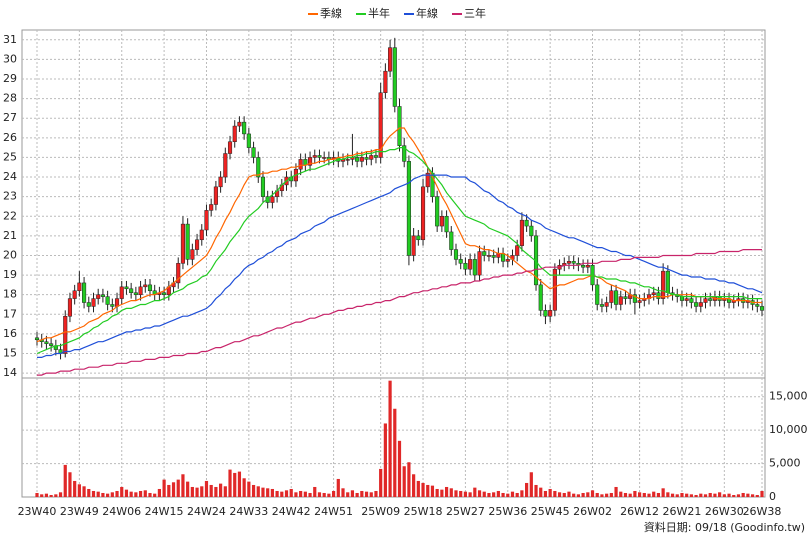 Image resolution: width=808 pixels, height=540 pixels. Describe the element at coordinates (507, 511) in the screenshot. I see `x-tick-label: 25W36` at that location.